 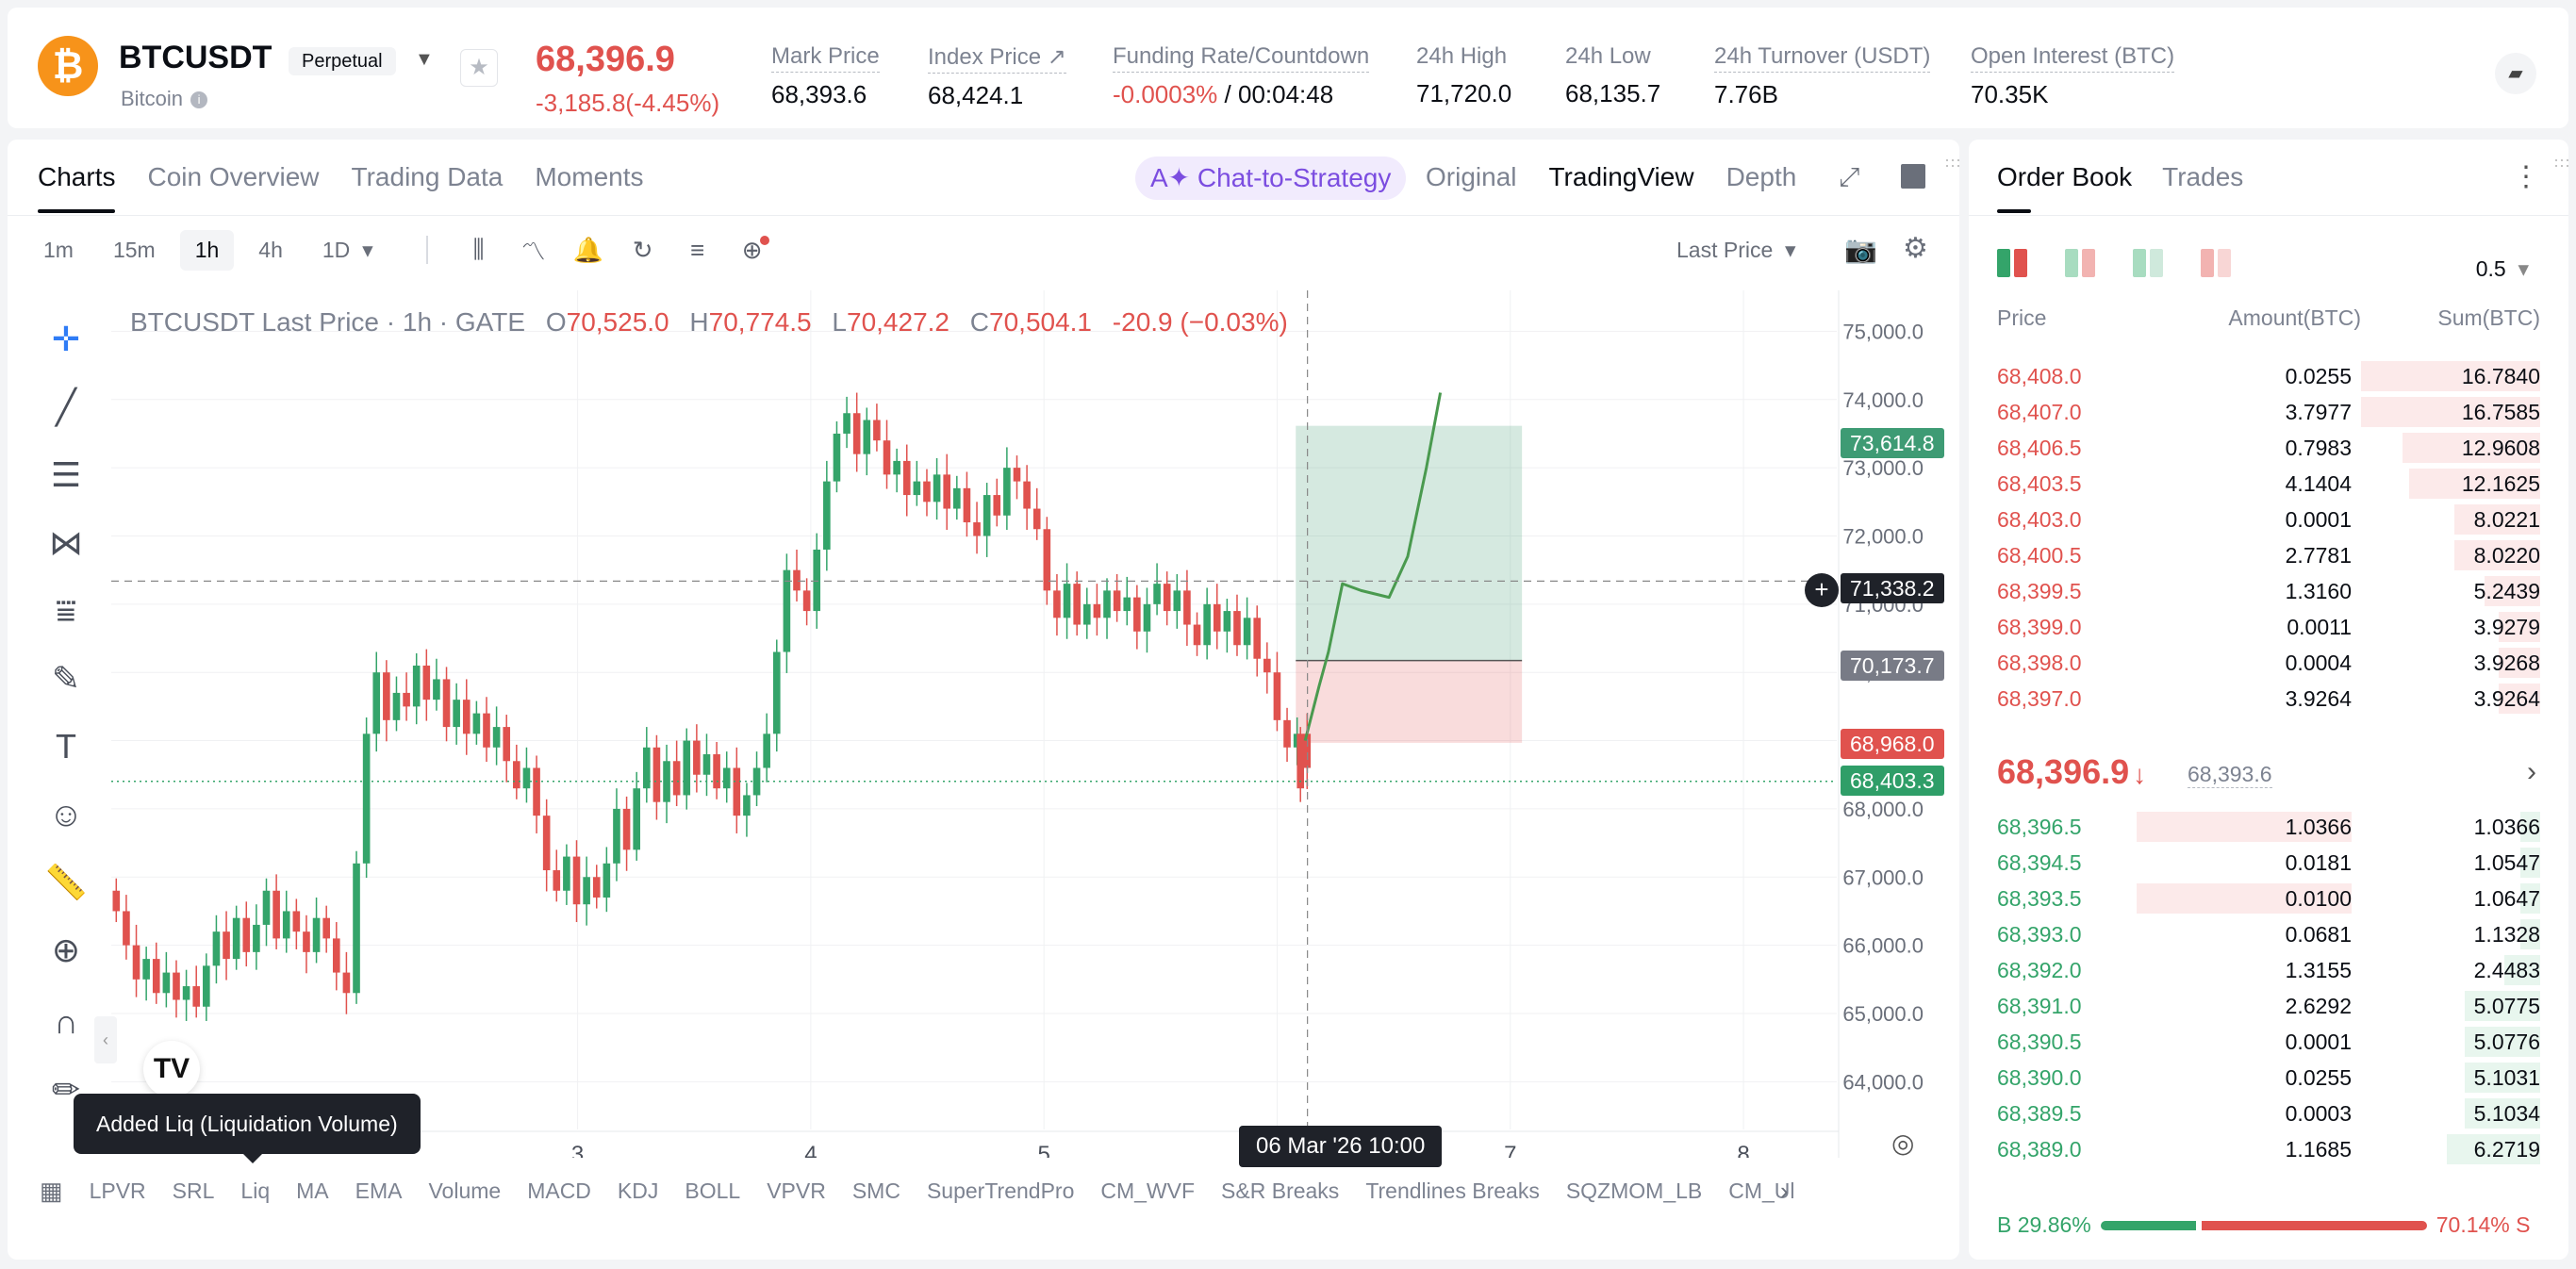 What do you see at coordinates (2268, 663) in the screenshot?
I see `ask-row: 68,398.0 0.0004 3.9268` at bounding box center [2268, 663].